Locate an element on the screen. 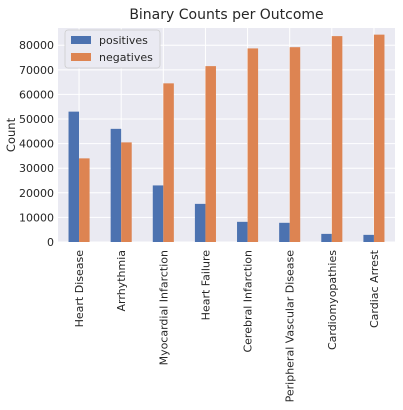  x-tick-label: Arrhythmia is located at coordinates (121, 280).